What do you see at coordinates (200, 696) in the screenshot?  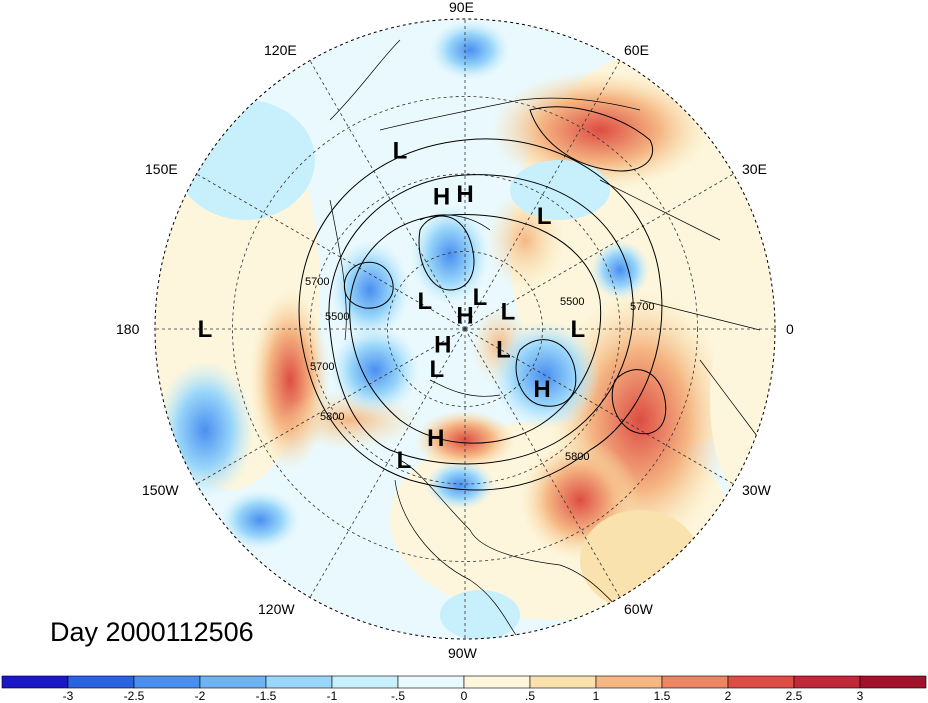 I see `colorbar-tick-label: -2` at bounding box center [200, 696].